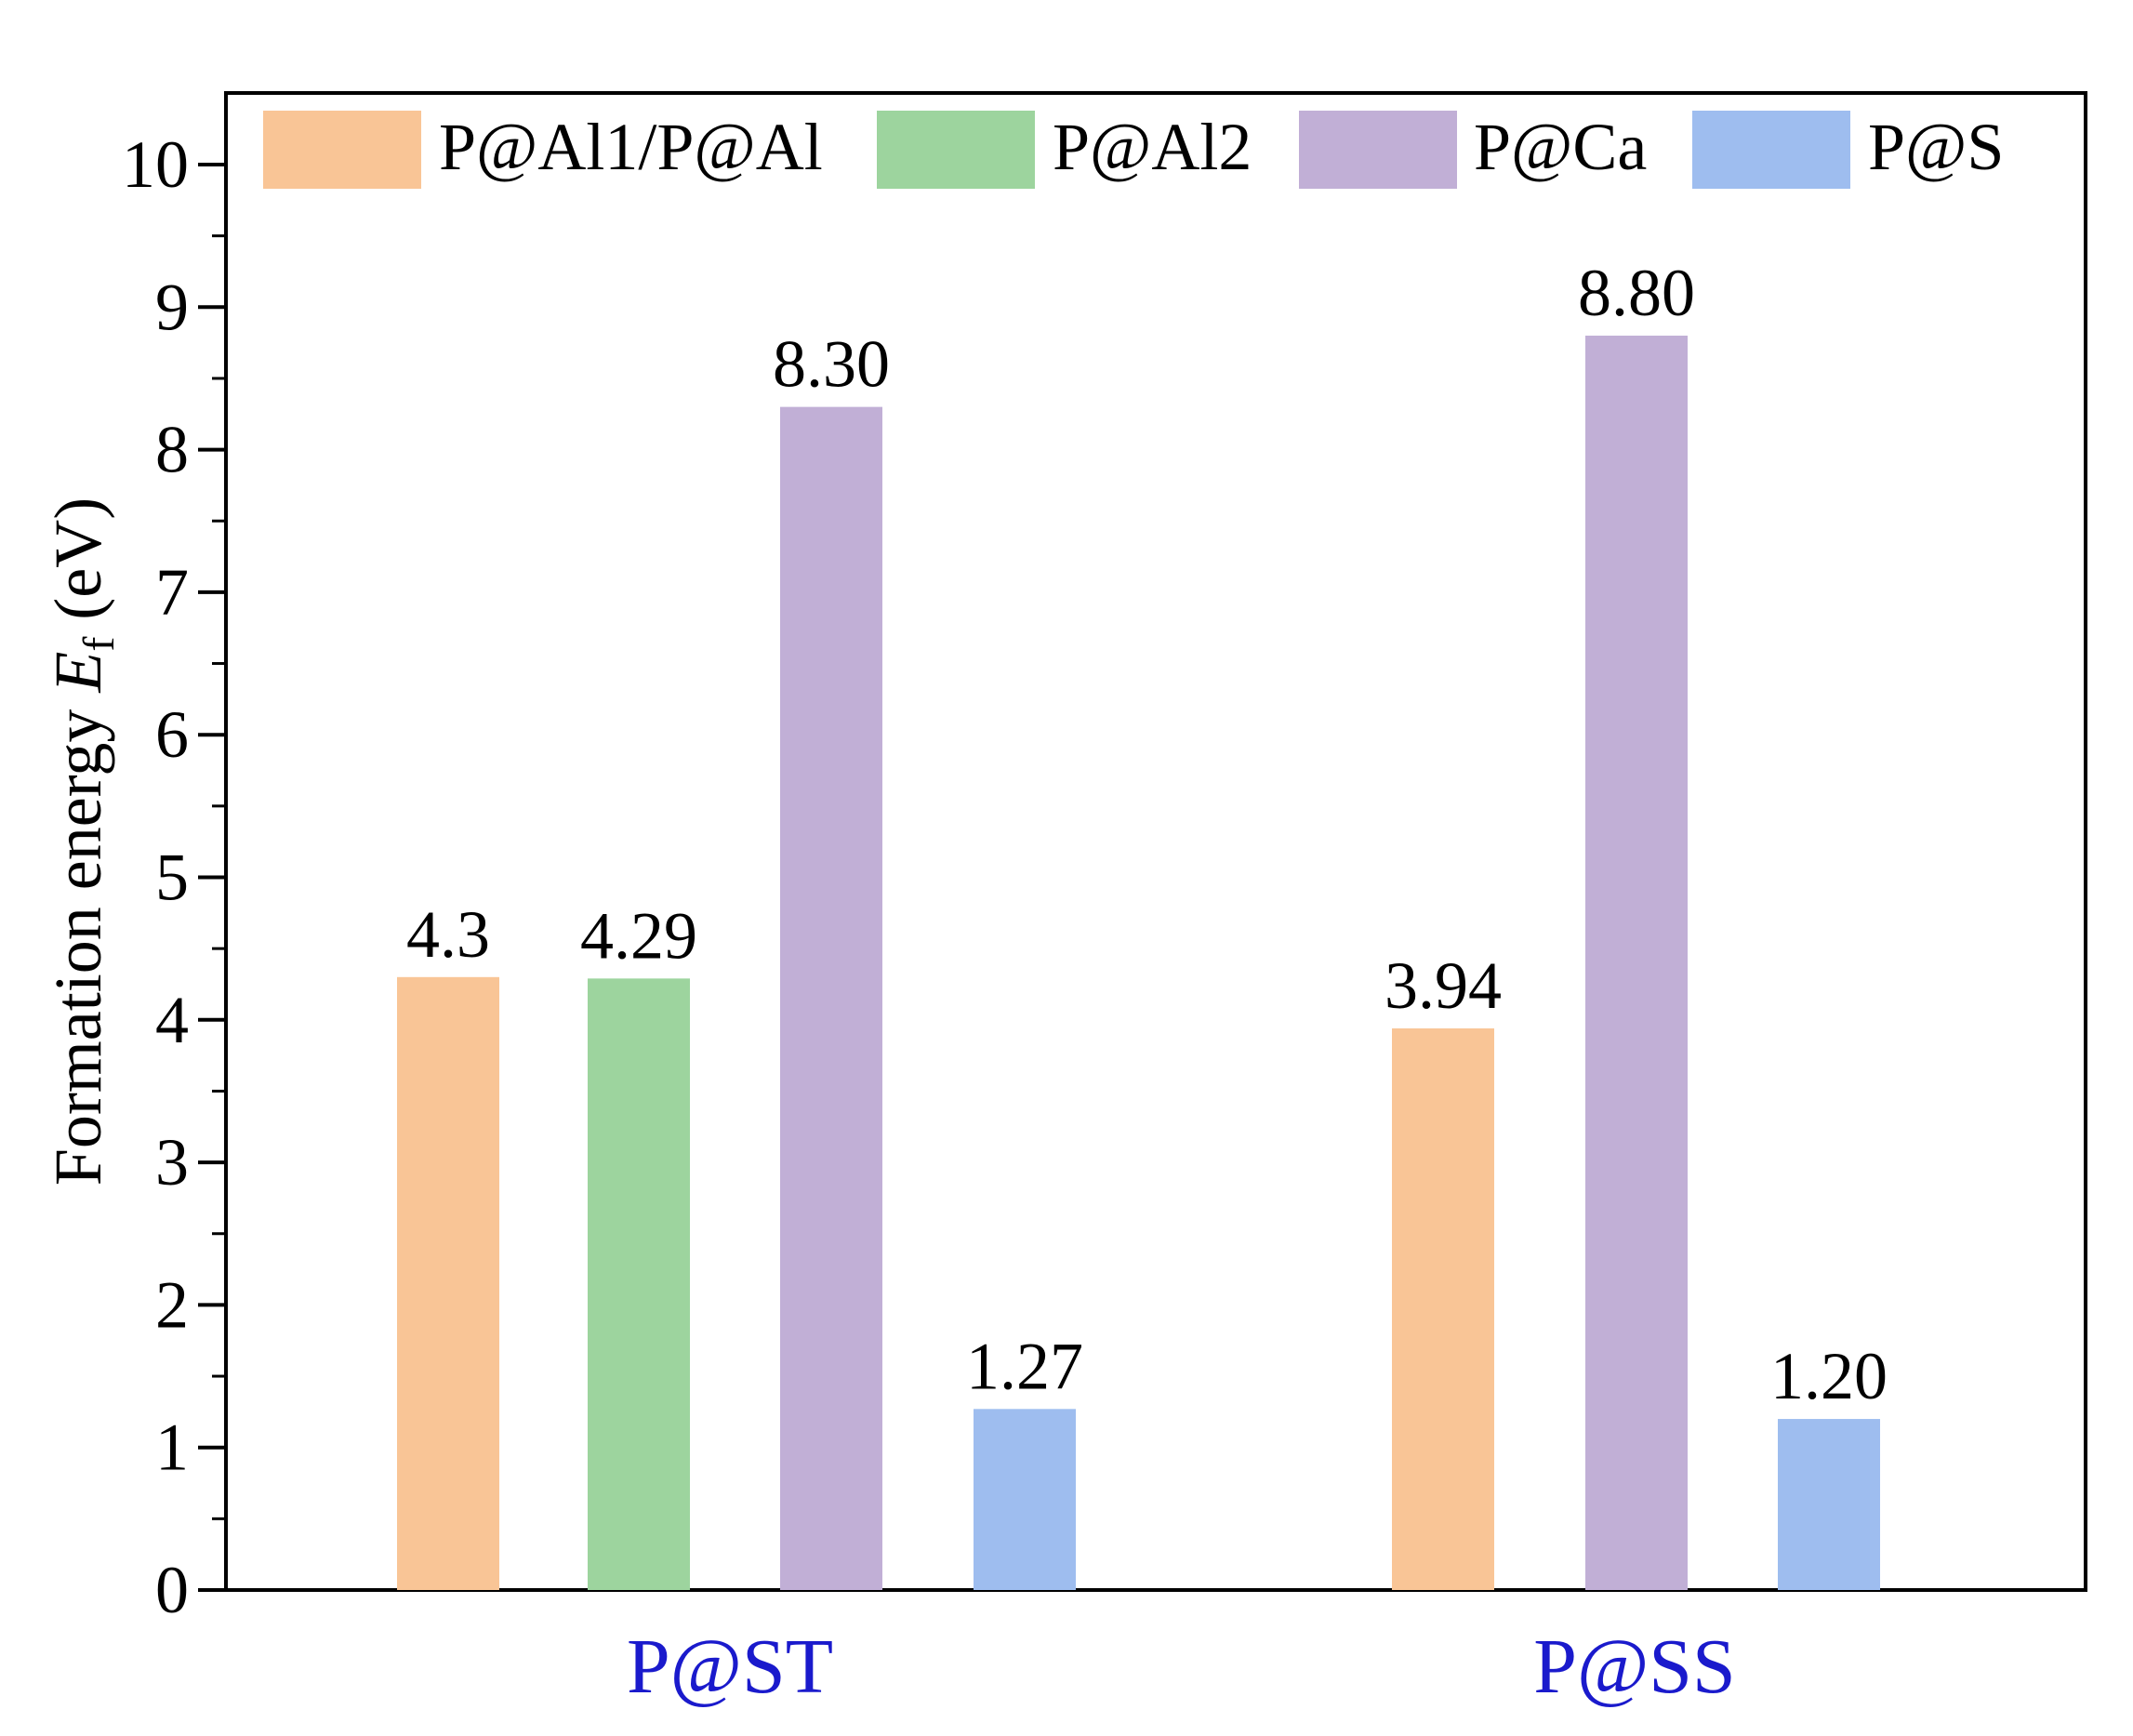  Describe the element at coordinates (1636, 293) in the screenshot. I see `bar-value-label: 8.80` at that location.